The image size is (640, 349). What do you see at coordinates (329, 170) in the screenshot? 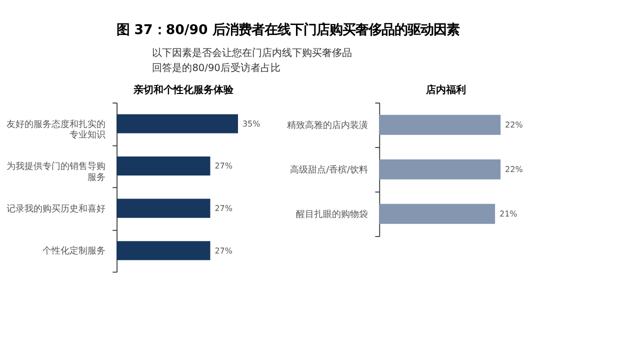
I see `y-tick-label: 高级甜点/香槟/饮料` at bounding box center [329, 170].